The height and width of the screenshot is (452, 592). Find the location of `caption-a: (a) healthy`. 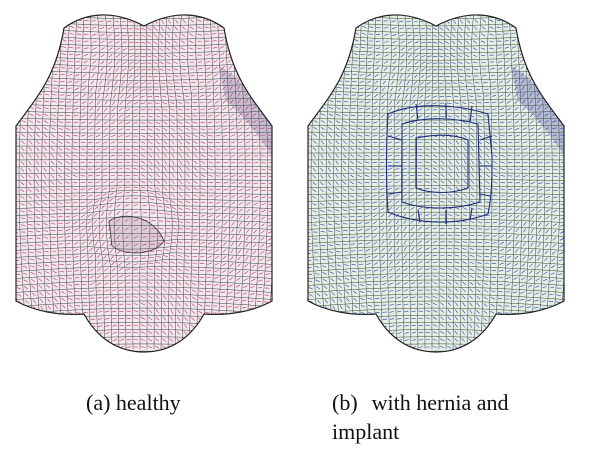

caption-a: (a) healthy is located at coordinates (133, 402).